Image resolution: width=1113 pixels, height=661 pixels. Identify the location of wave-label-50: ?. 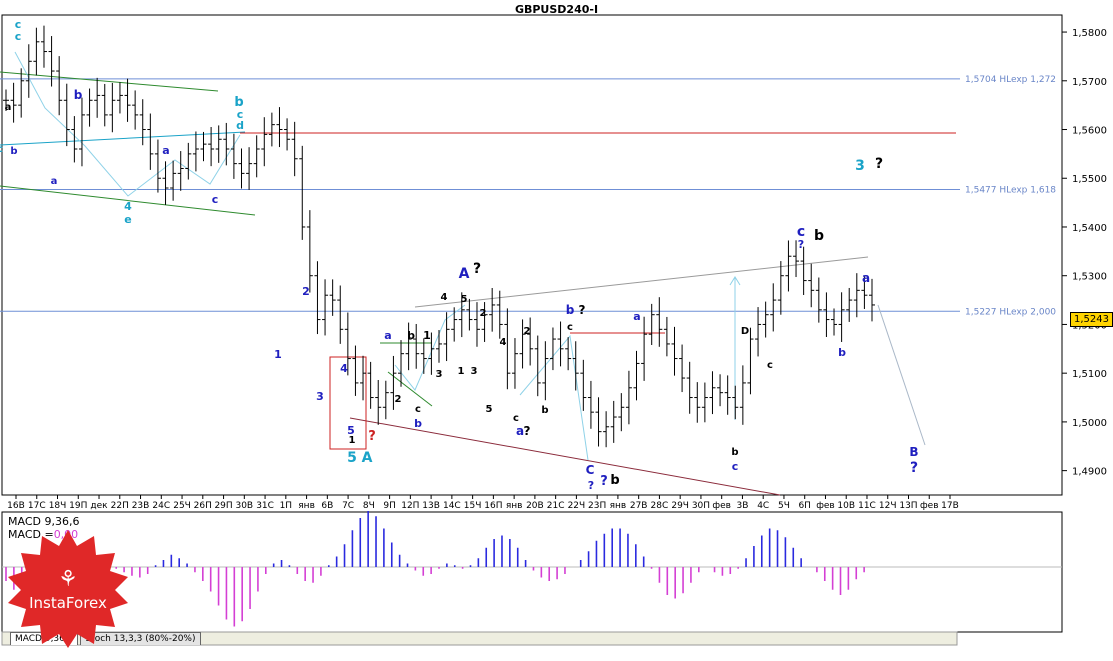
(591, 485).